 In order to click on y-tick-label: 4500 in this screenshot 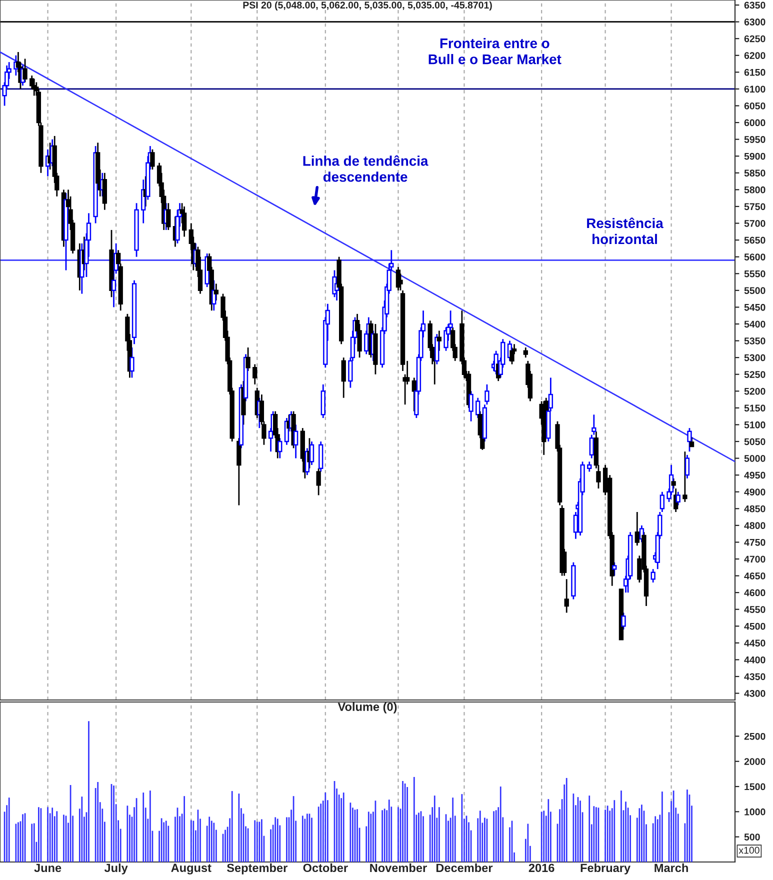, I will do `click(755, 626)`.